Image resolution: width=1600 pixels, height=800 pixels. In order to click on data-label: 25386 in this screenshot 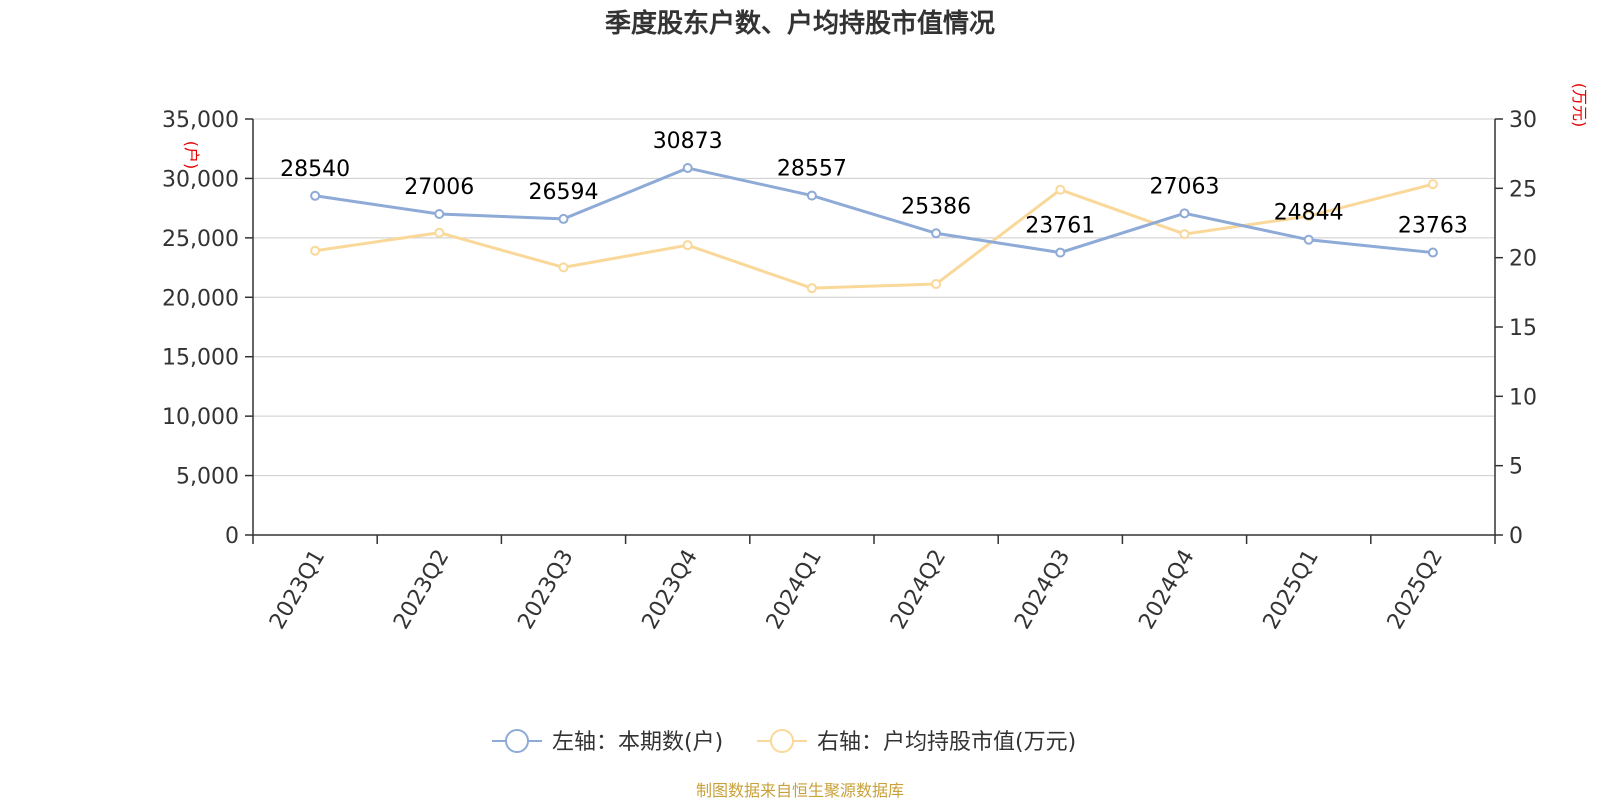, I will do `click(936, 206)`.